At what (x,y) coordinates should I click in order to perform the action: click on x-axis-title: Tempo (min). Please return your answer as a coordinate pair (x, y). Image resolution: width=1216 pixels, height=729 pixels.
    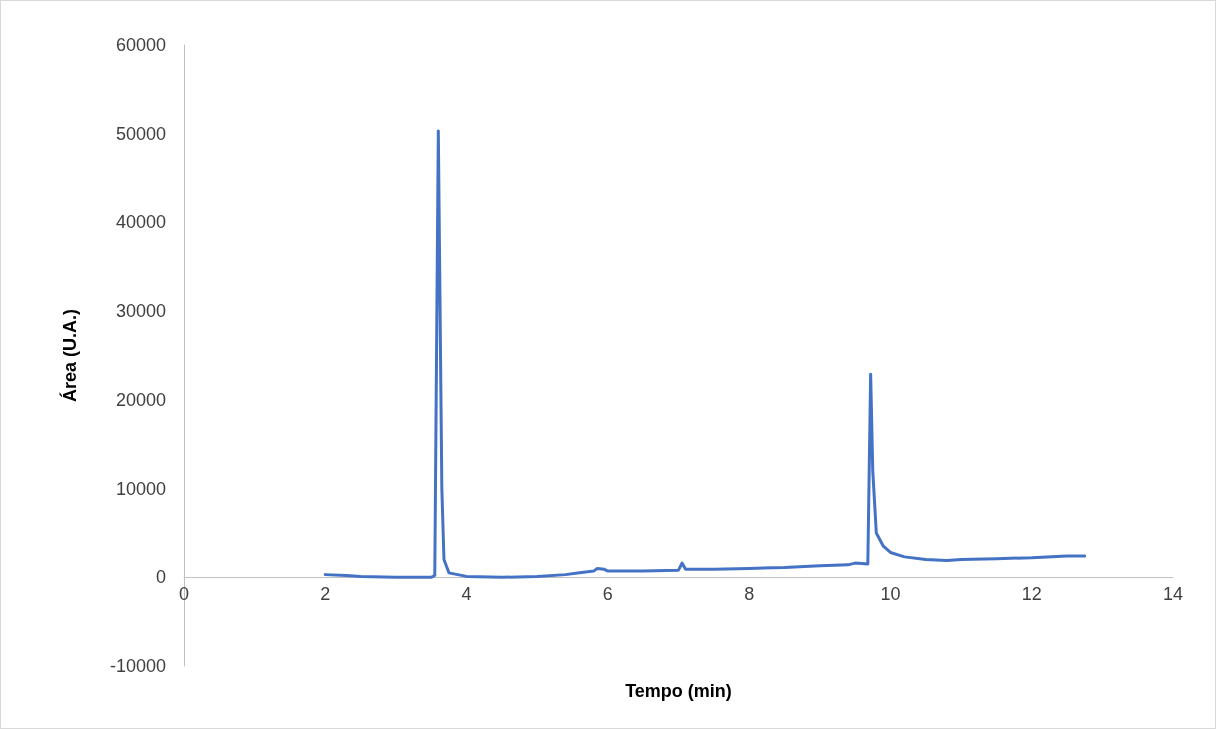
    Looking at the image, I should click on (678, 691).